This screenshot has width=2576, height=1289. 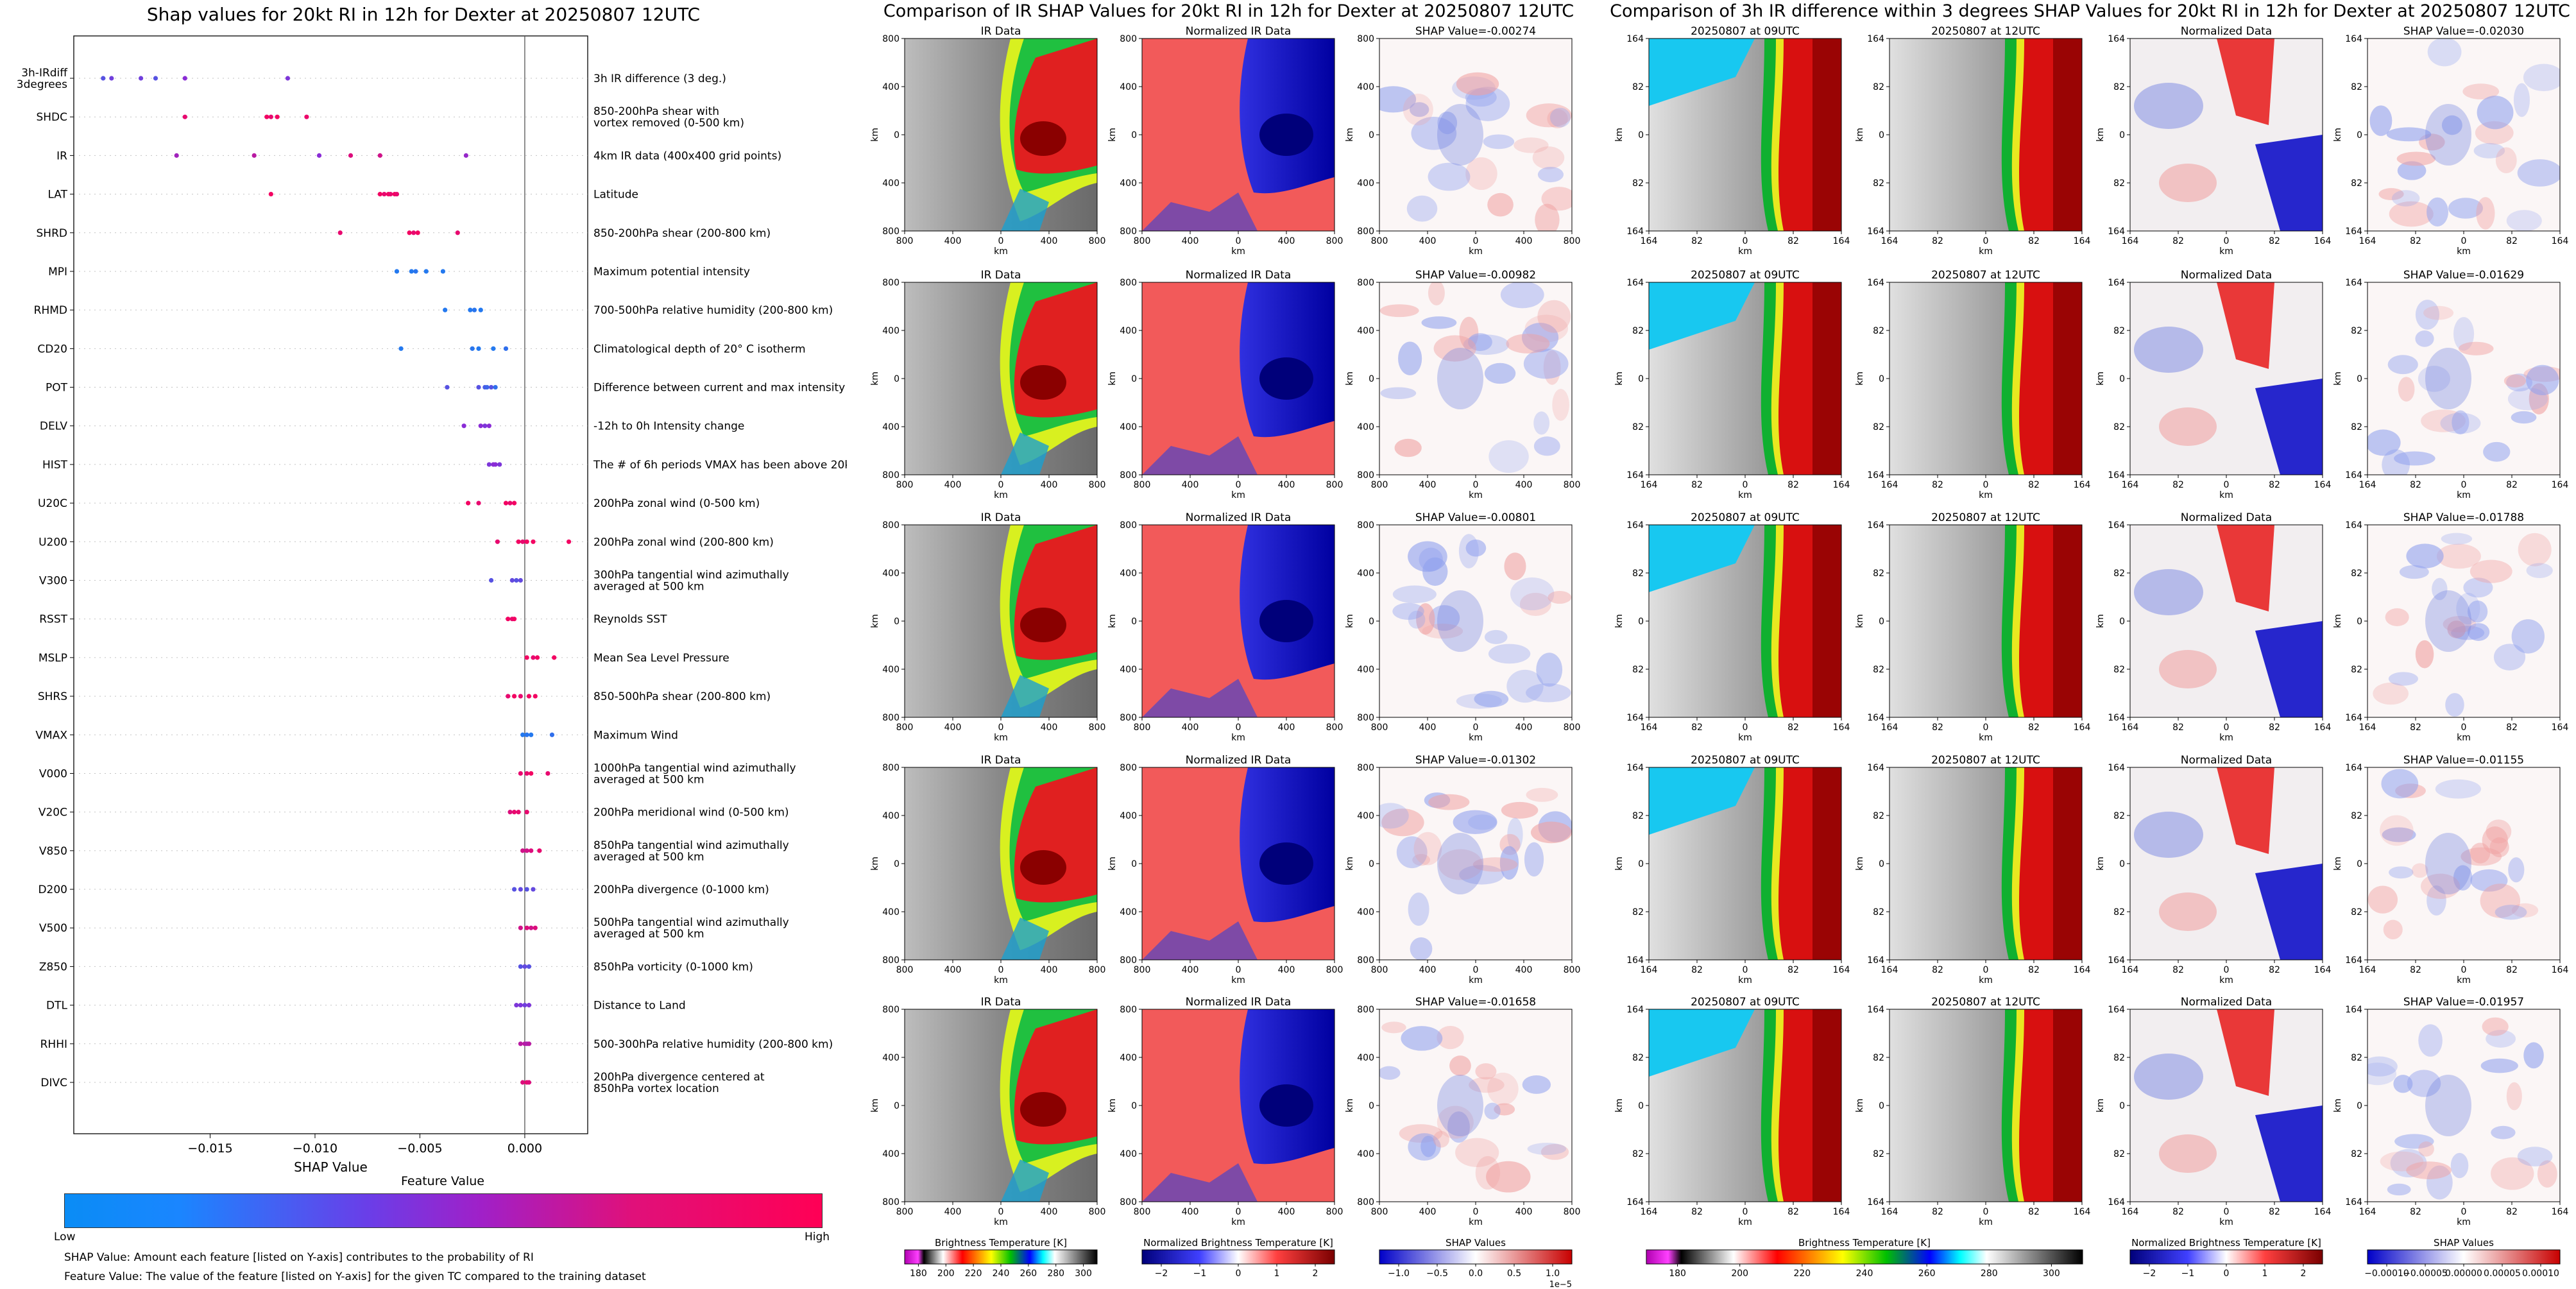 What do you see at coordinates (2265, 1273) in the screenshot?
I see `colorbar-tick-label: 1` at bounding box center [2265, 1273].